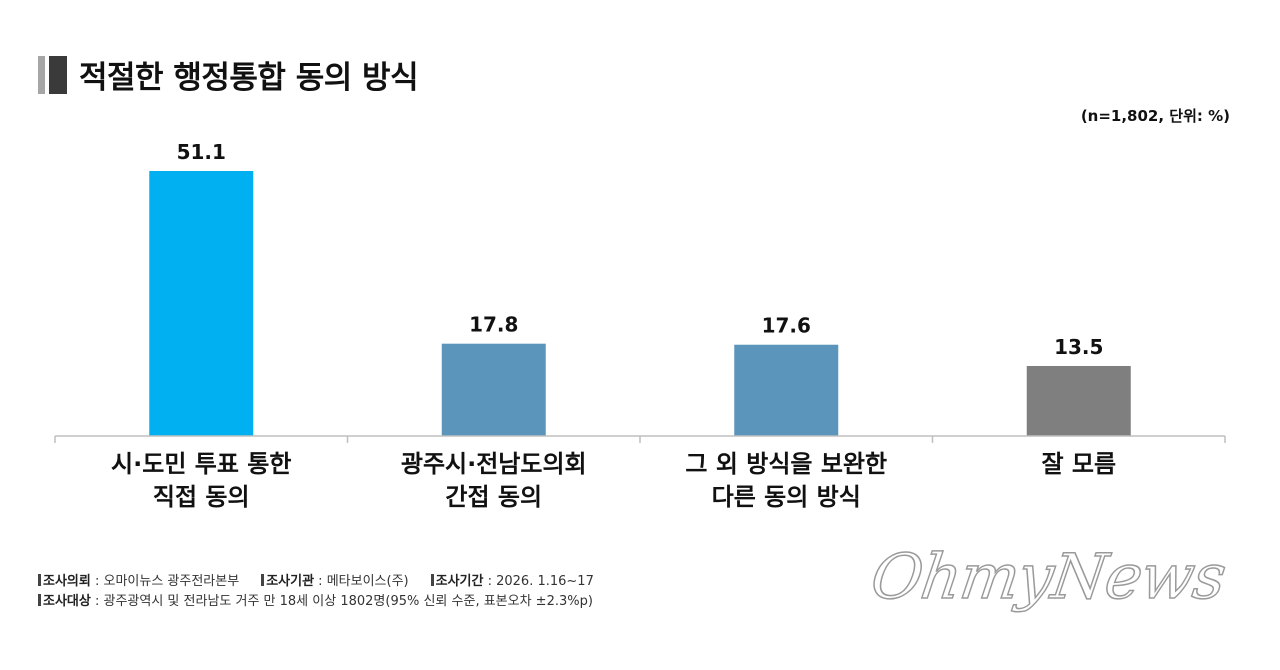 Image resolution: width=1280 pixels, height=670 pixels. Describe the element at coordinates (1078, 347) in the screenshot. I see `data-label: 13.5` at that location.